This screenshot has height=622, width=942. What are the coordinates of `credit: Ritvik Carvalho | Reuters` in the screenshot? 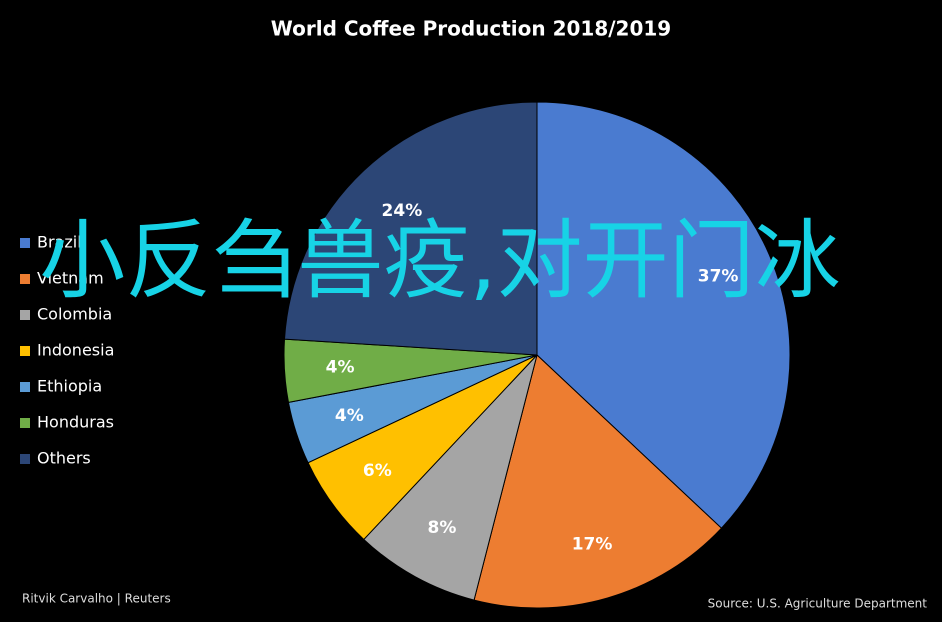 It's located at (96, 599).